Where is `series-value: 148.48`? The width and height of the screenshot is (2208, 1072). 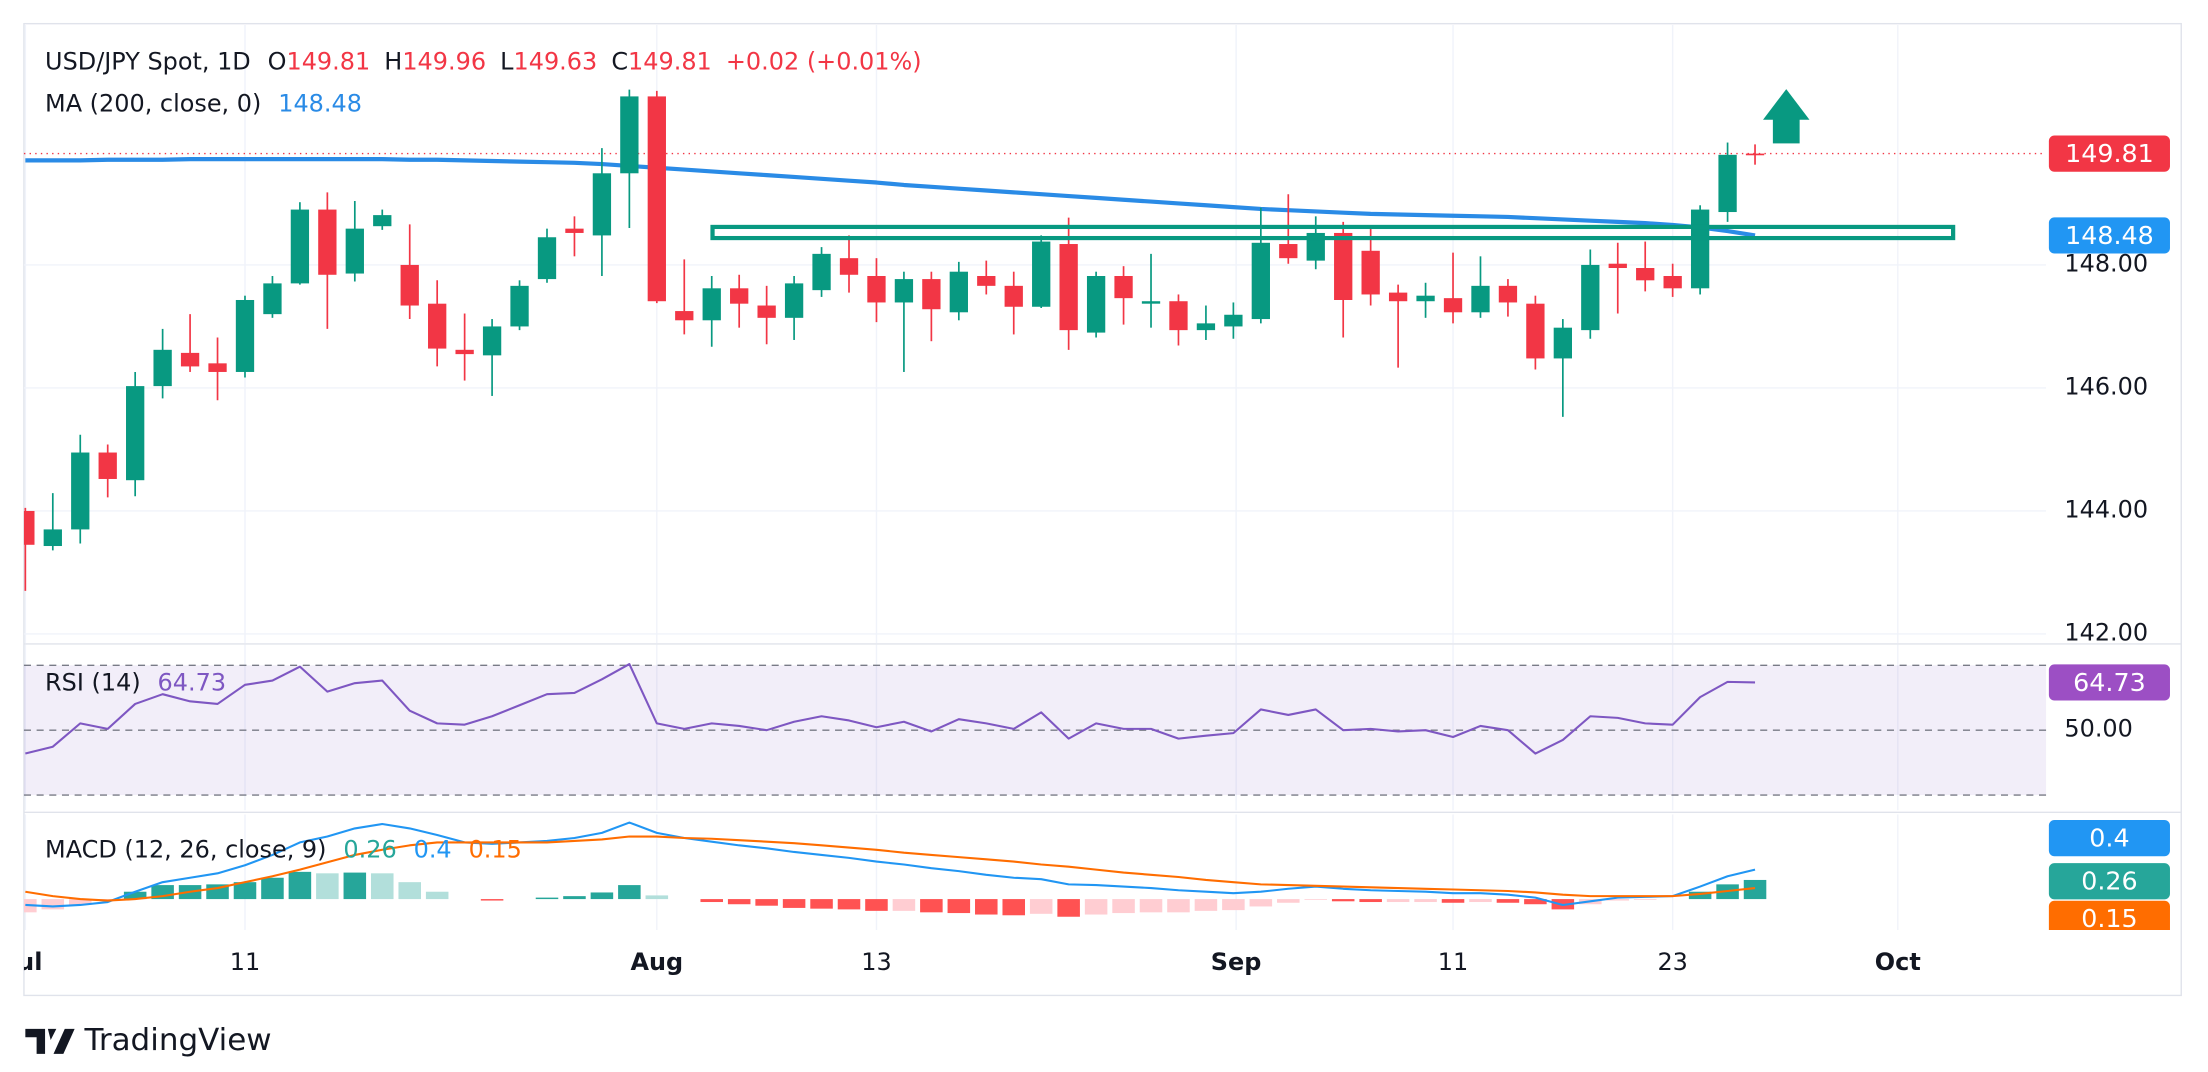
series-value: 148.48 is located at coordinates (320, 103).